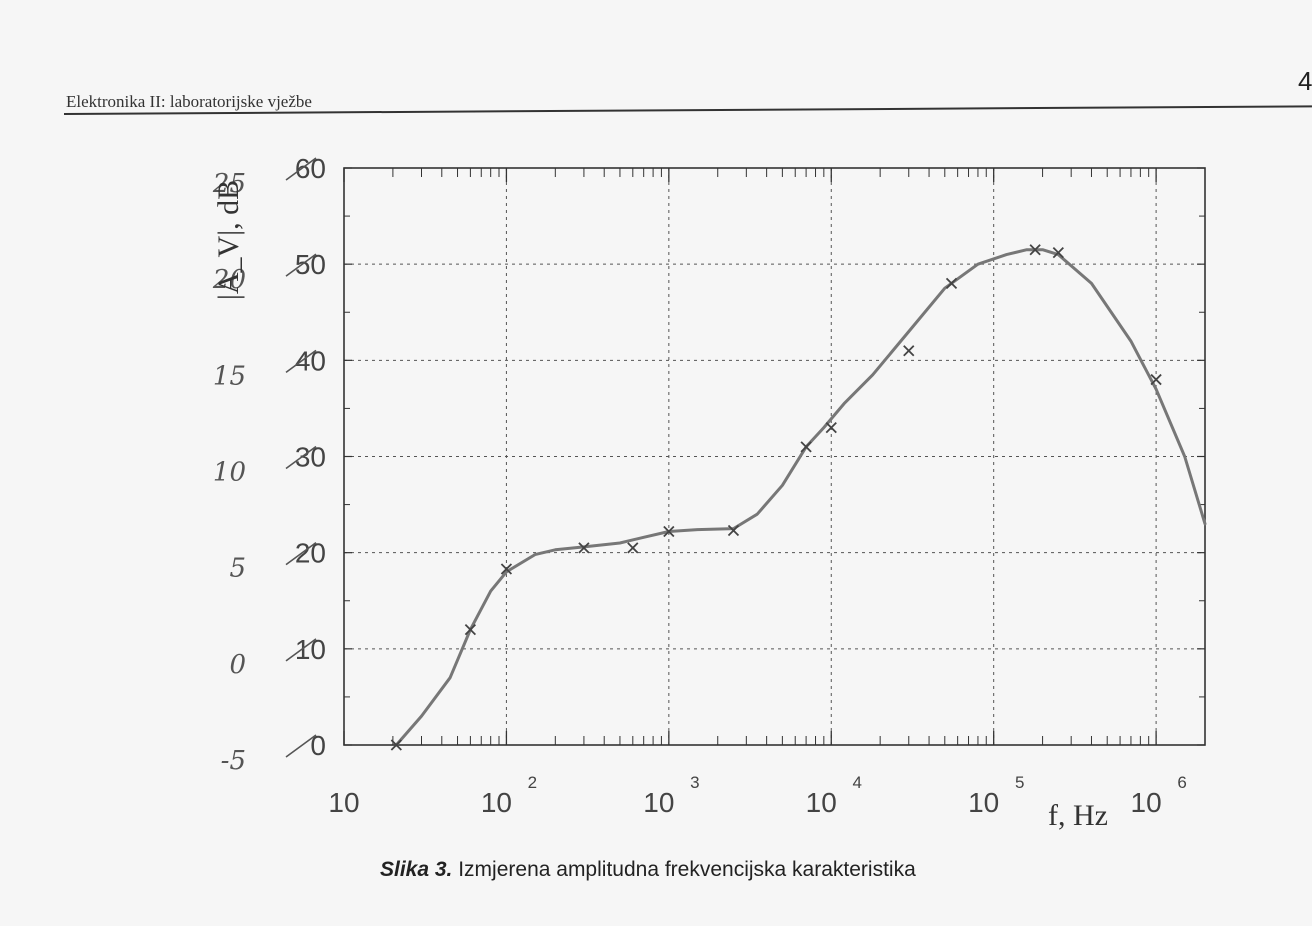 The height and width of the screenshot is (926, 1312). Describe the element at coordinates (416, 869) in the screenshot. I see `caption-label: Slika 3.` at that location.